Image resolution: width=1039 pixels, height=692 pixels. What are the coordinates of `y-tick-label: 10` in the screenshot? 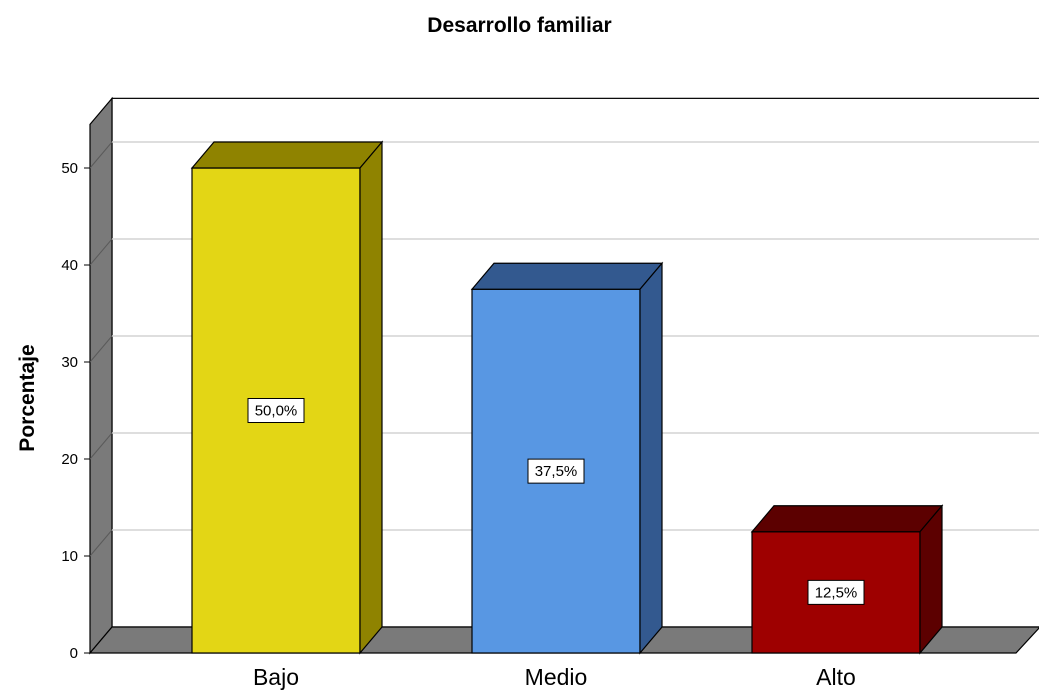 It's located at (69, 556).